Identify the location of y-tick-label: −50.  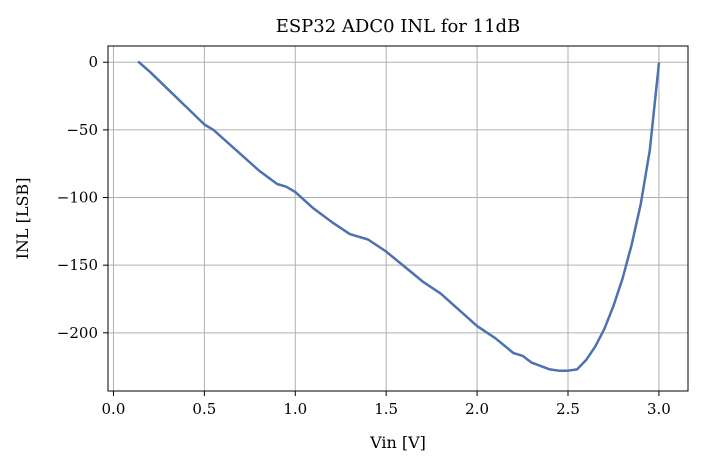
(82, 130).